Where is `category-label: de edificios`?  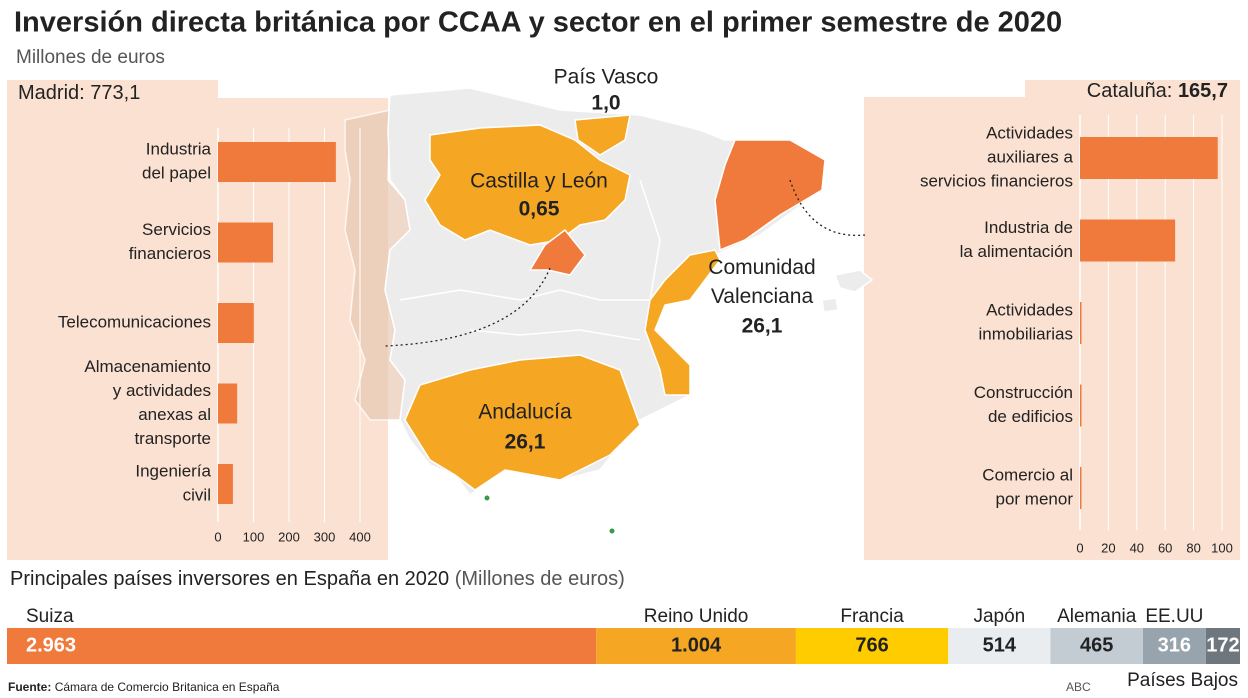 category-label: de edificios is located at coordinates (1030, 416).